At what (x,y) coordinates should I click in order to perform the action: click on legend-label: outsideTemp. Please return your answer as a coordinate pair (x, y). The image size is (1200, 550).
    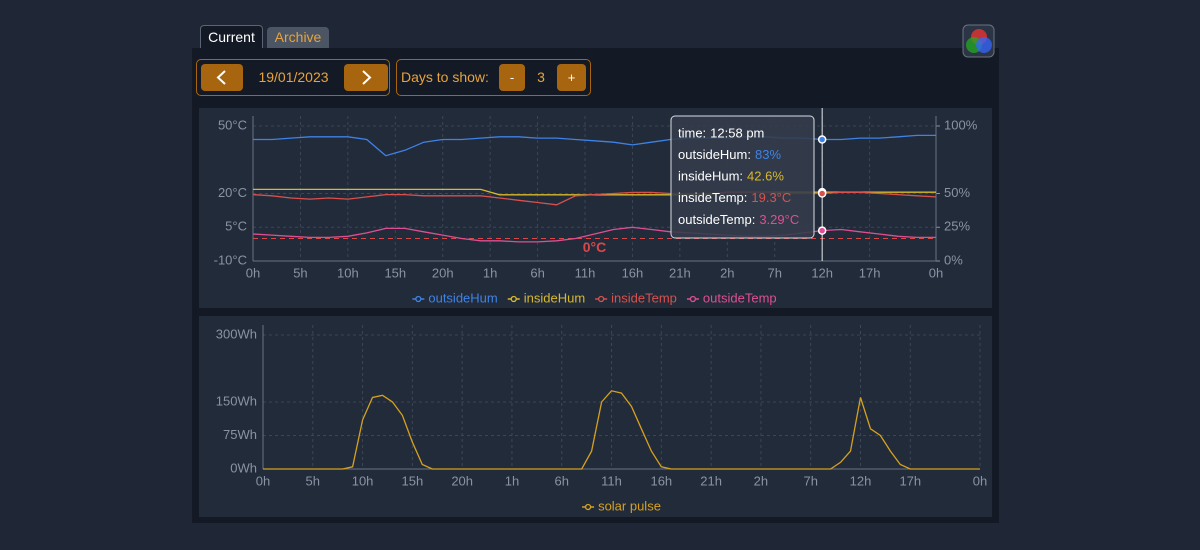
    Looking at the image, I should click on (740, 297).